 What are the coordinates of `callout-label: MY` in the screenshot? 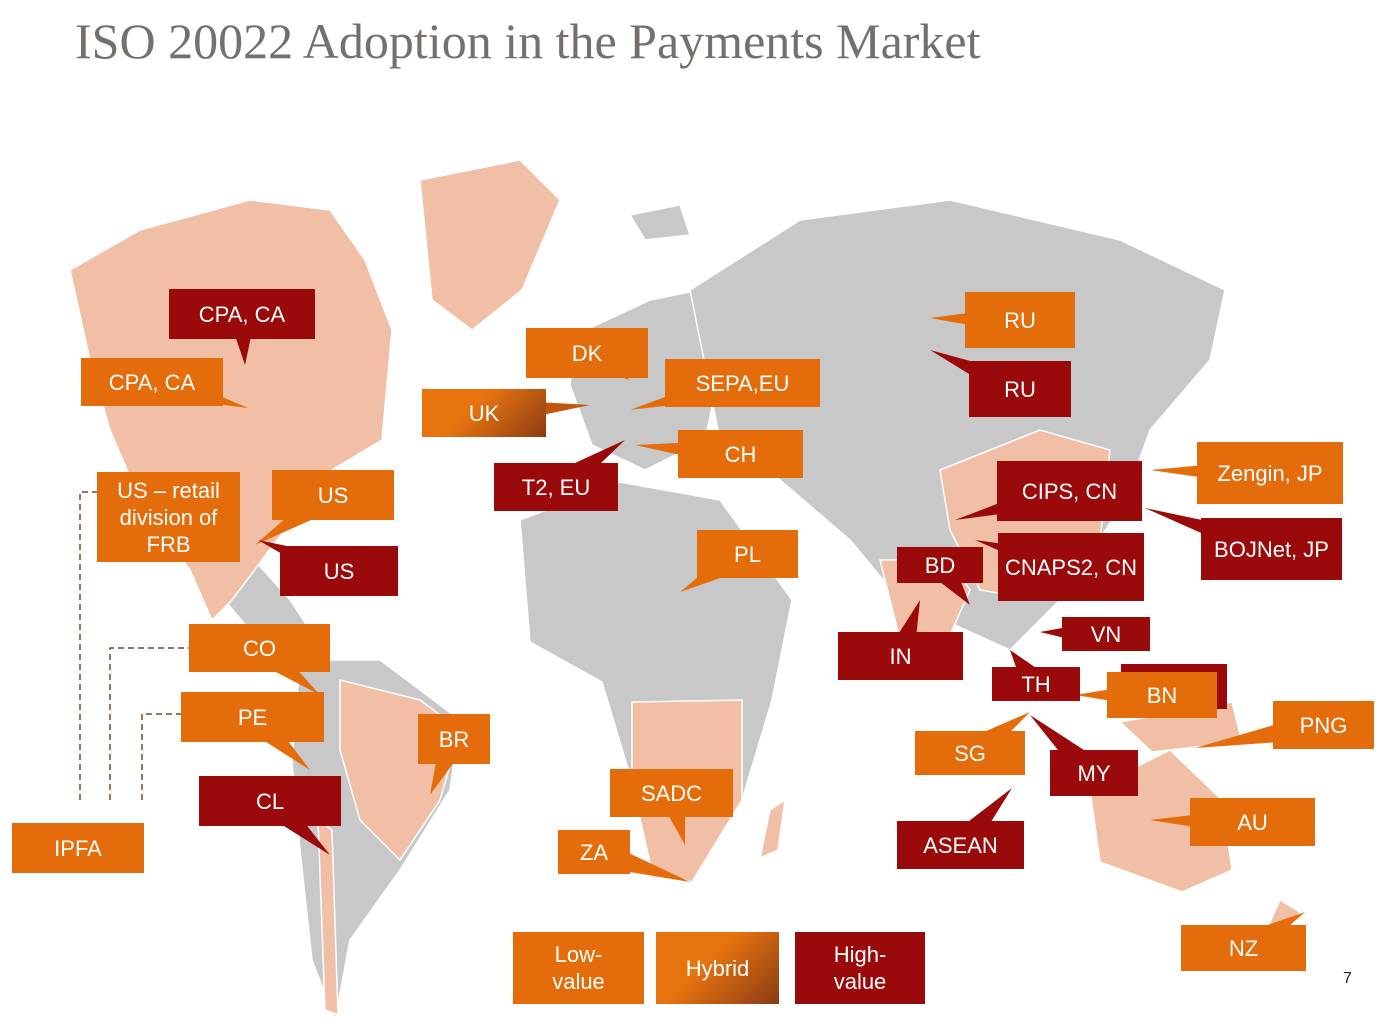 It's located at (1094, 773).